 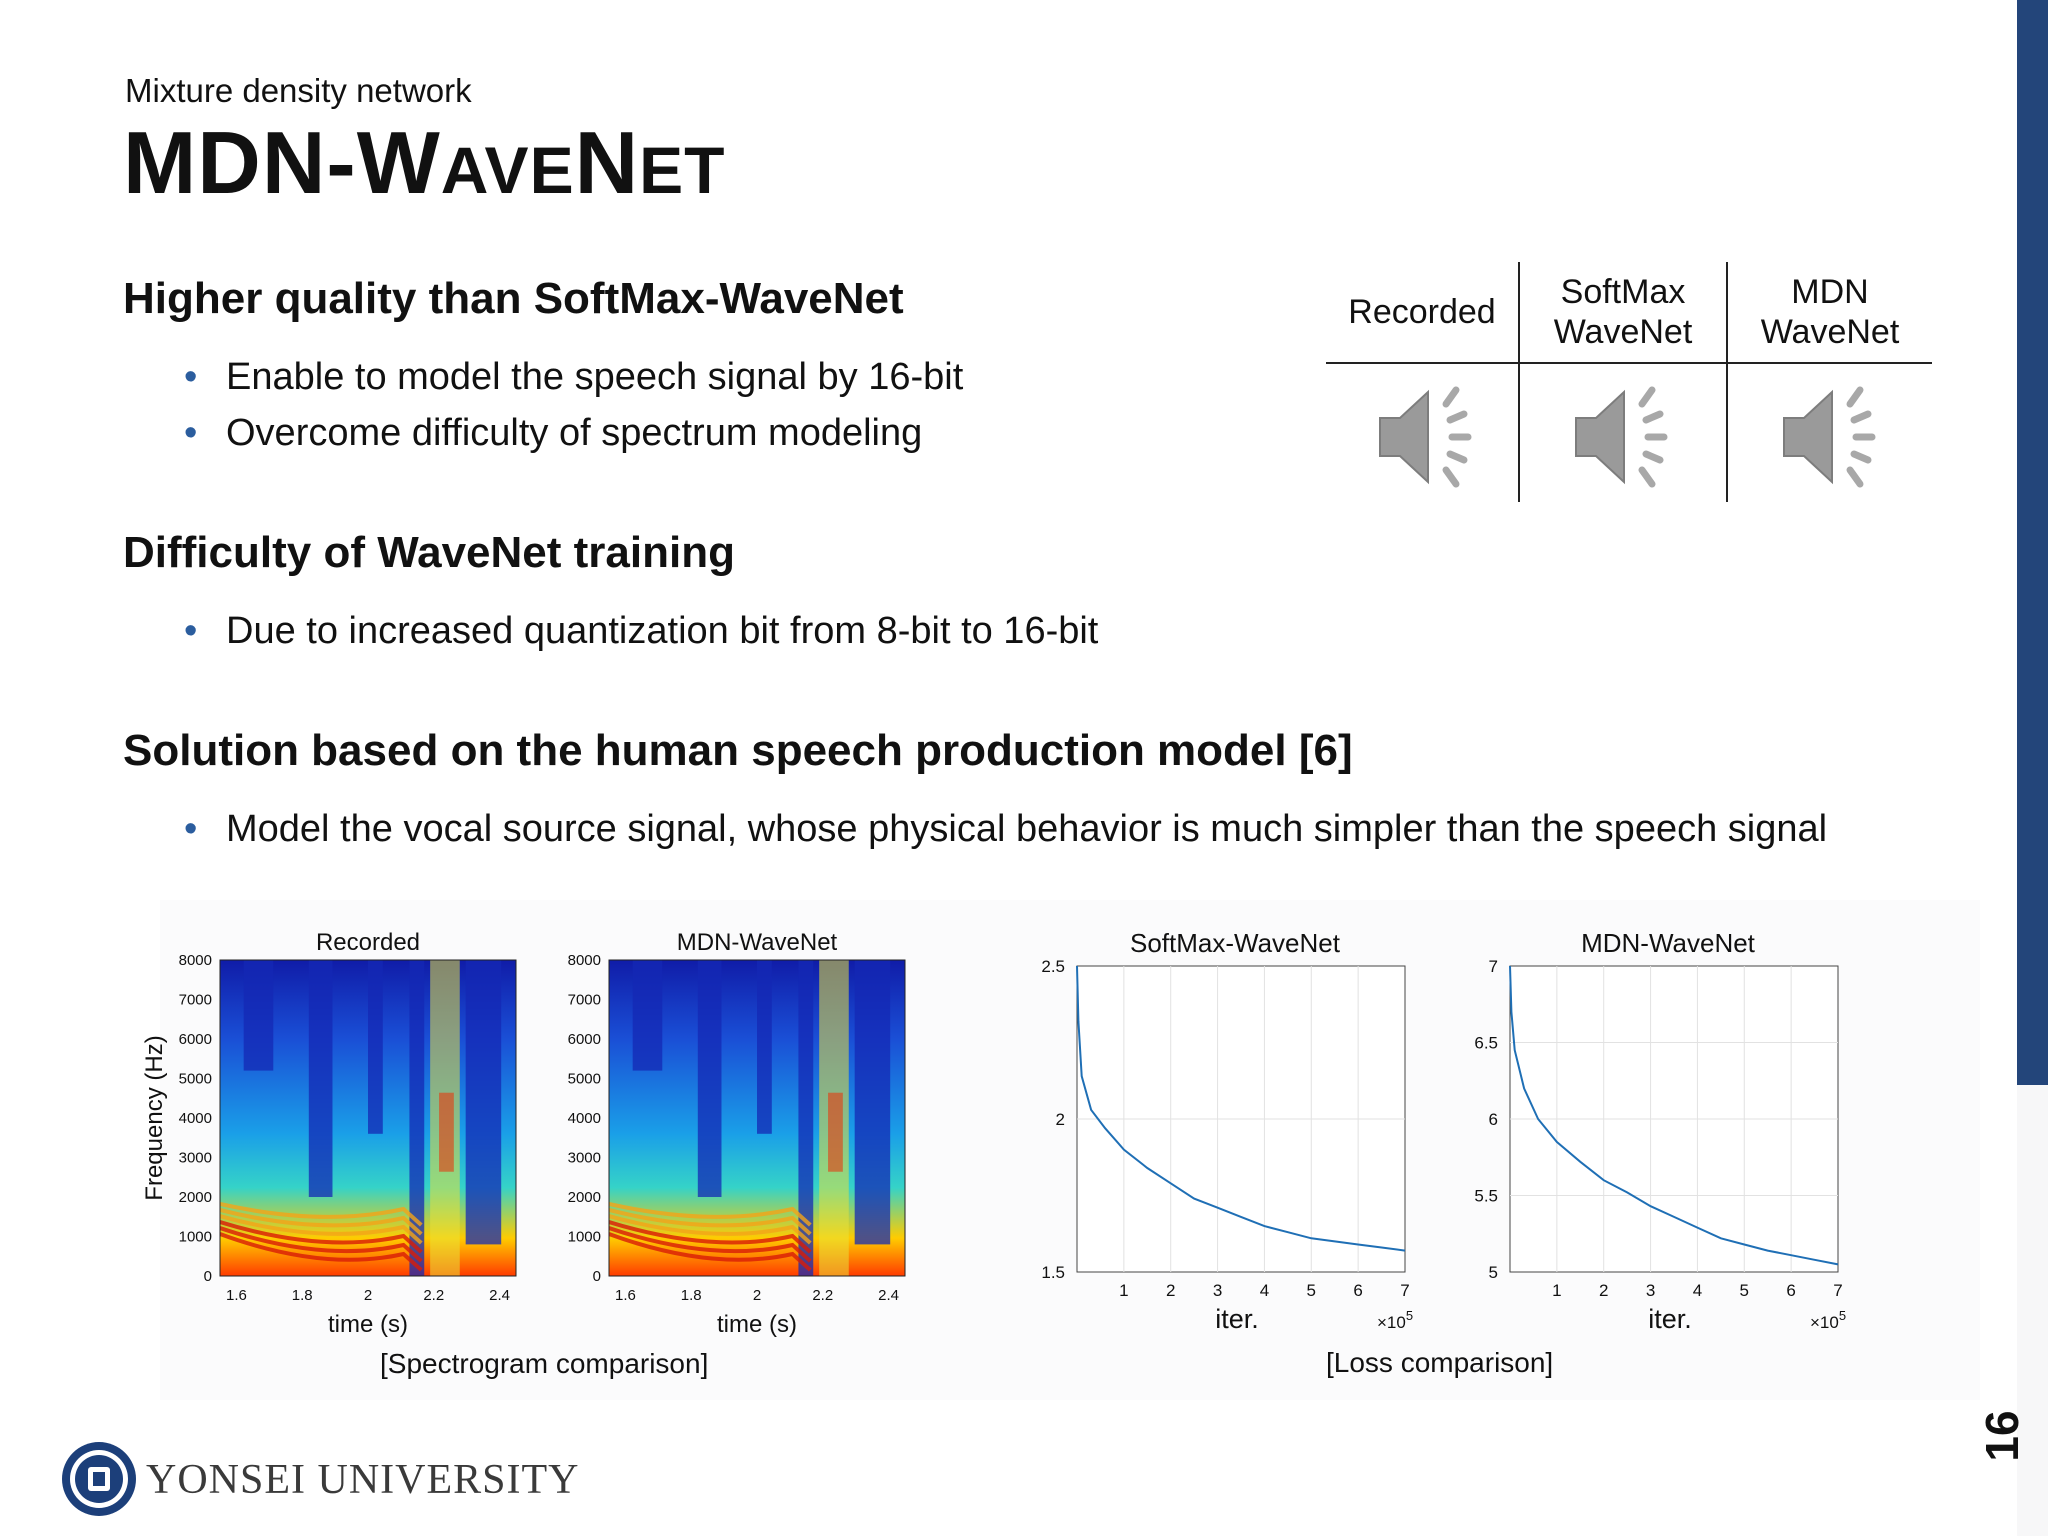 I want to click on x-tick-label: 4, so click(x=1697, y=1290).